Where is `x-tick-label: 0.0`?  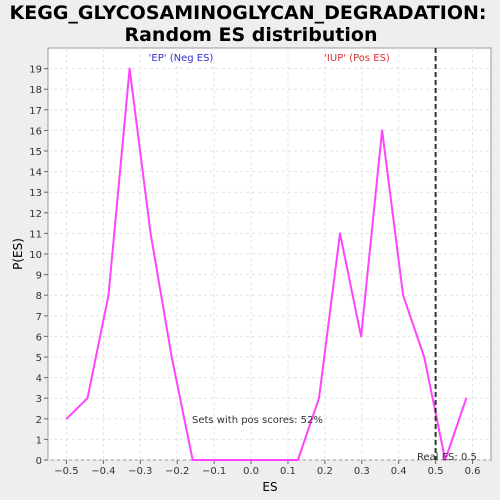
x-tick-label: 0.0 is located at coordinates (251, 471).